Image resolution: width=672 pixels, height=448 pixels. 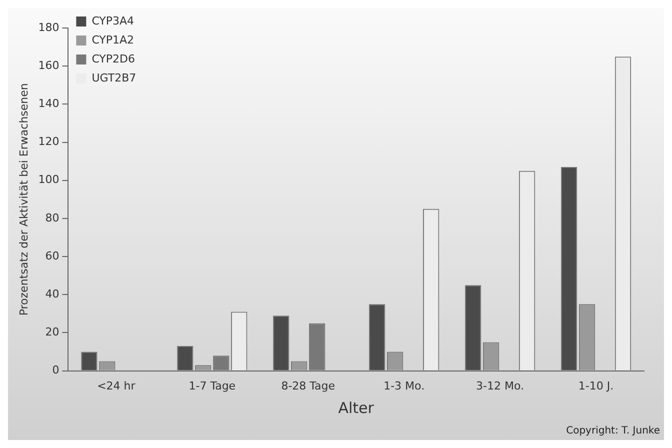 What do you see at coordinates (500, 385) in the screenshot?
I see `x-tick-label: 3-12 Mo.` at bounding box center [500, 385].